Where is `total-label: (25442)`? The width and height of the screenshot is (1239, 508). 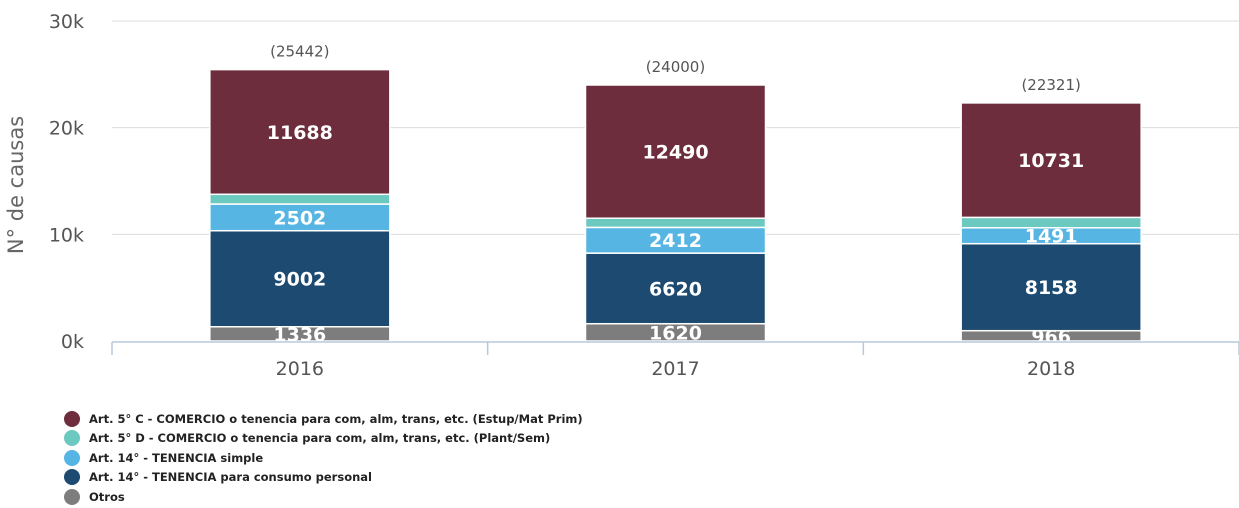
total-label: (25442) is located at coordinates (299, 52).